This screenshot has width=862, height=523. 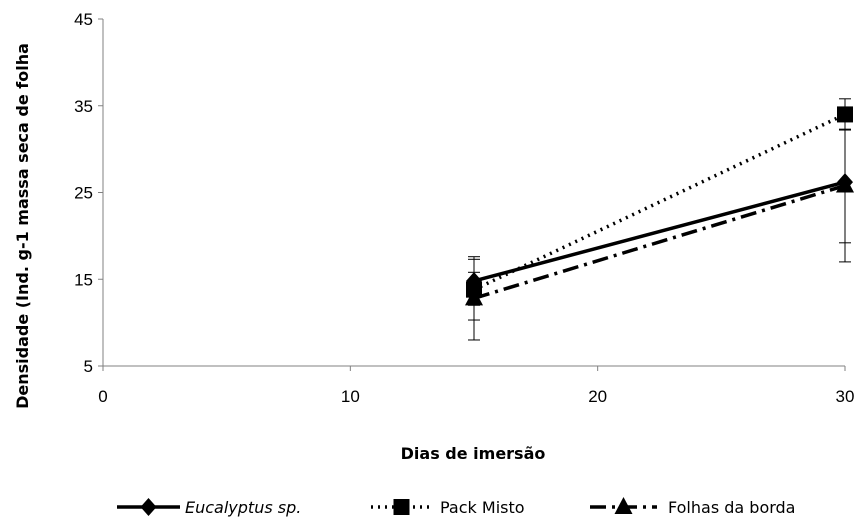 What do you see at coordinates (83, 19) in the screenshot?
I see `y-tick-label: 45` at bounding box center [83, 19].